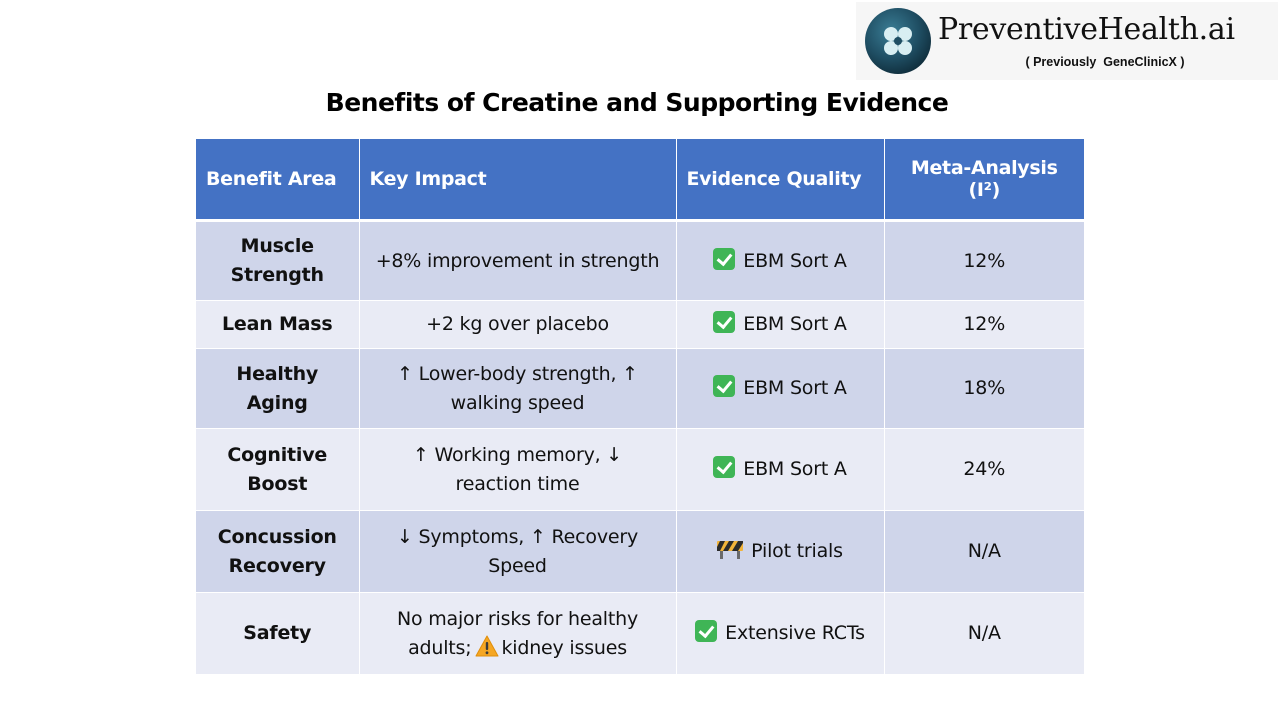 The width and height of the screenshot is (1280, 720). Describe the element at coordinates (1105, 62) in the screenshot. I see `brand-subtitle: ( Previously GeneClinicX )` at that location.